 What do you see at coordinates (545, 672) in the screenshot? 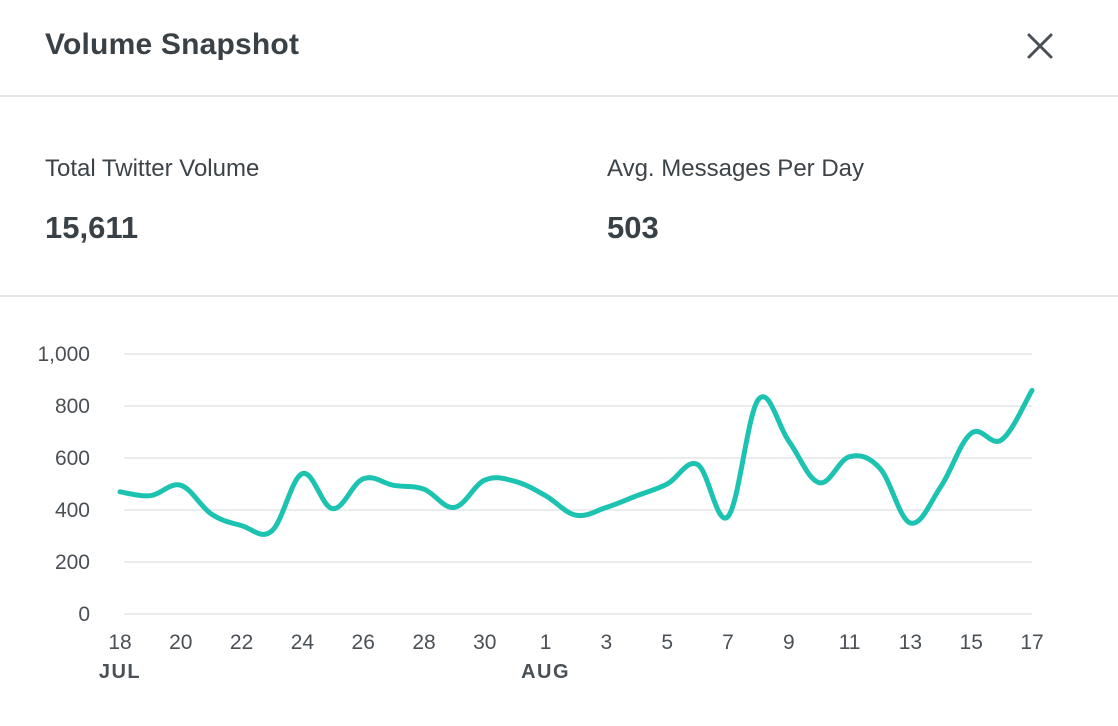
I see `month-label: AUG` at bounding box center [545, 672].